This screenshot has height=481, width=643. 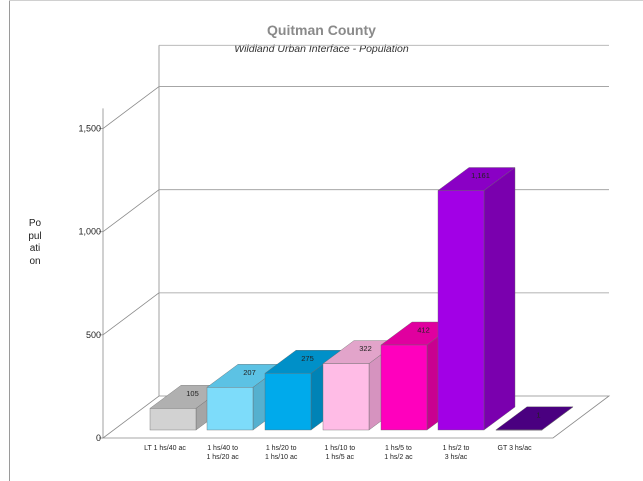 What do you see at coordinates (9, 240) in the screenshot?
I see `frame-left-border` at bounding box center [9, 240].